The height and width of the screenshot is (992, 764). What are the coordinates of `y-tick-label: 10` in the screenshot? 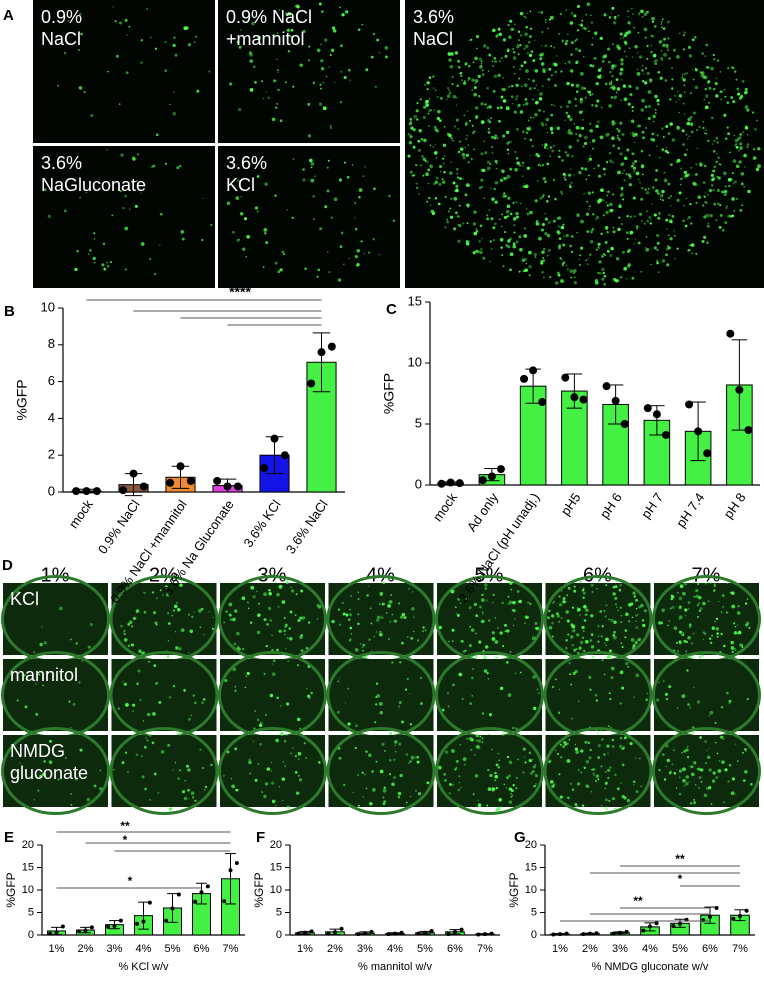 It's located at (48, 306).